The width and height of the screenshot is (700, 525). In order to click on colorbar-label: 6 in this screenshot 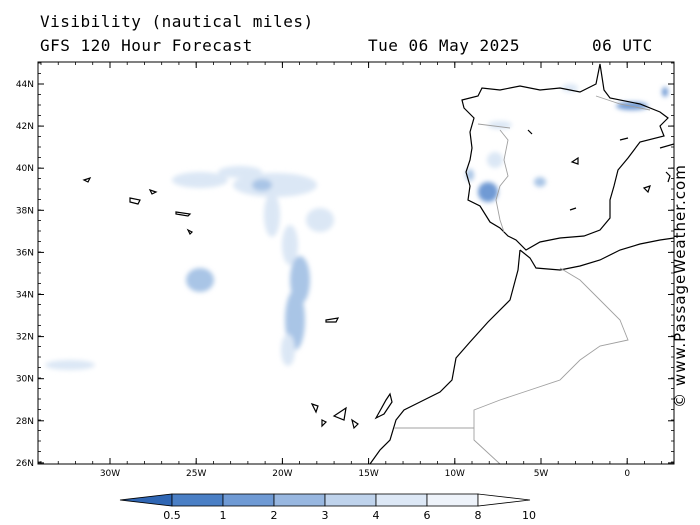, I will do `click(427, 515)`.